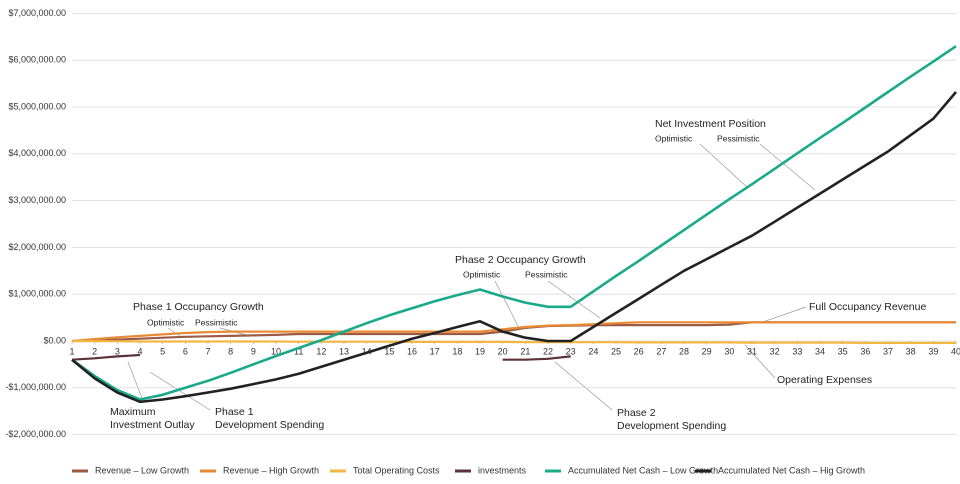 The image size is (960, 484). Describe the element at coordinates (234, 412) in the screenshot. I see `annotation: Phase 1` at that location.